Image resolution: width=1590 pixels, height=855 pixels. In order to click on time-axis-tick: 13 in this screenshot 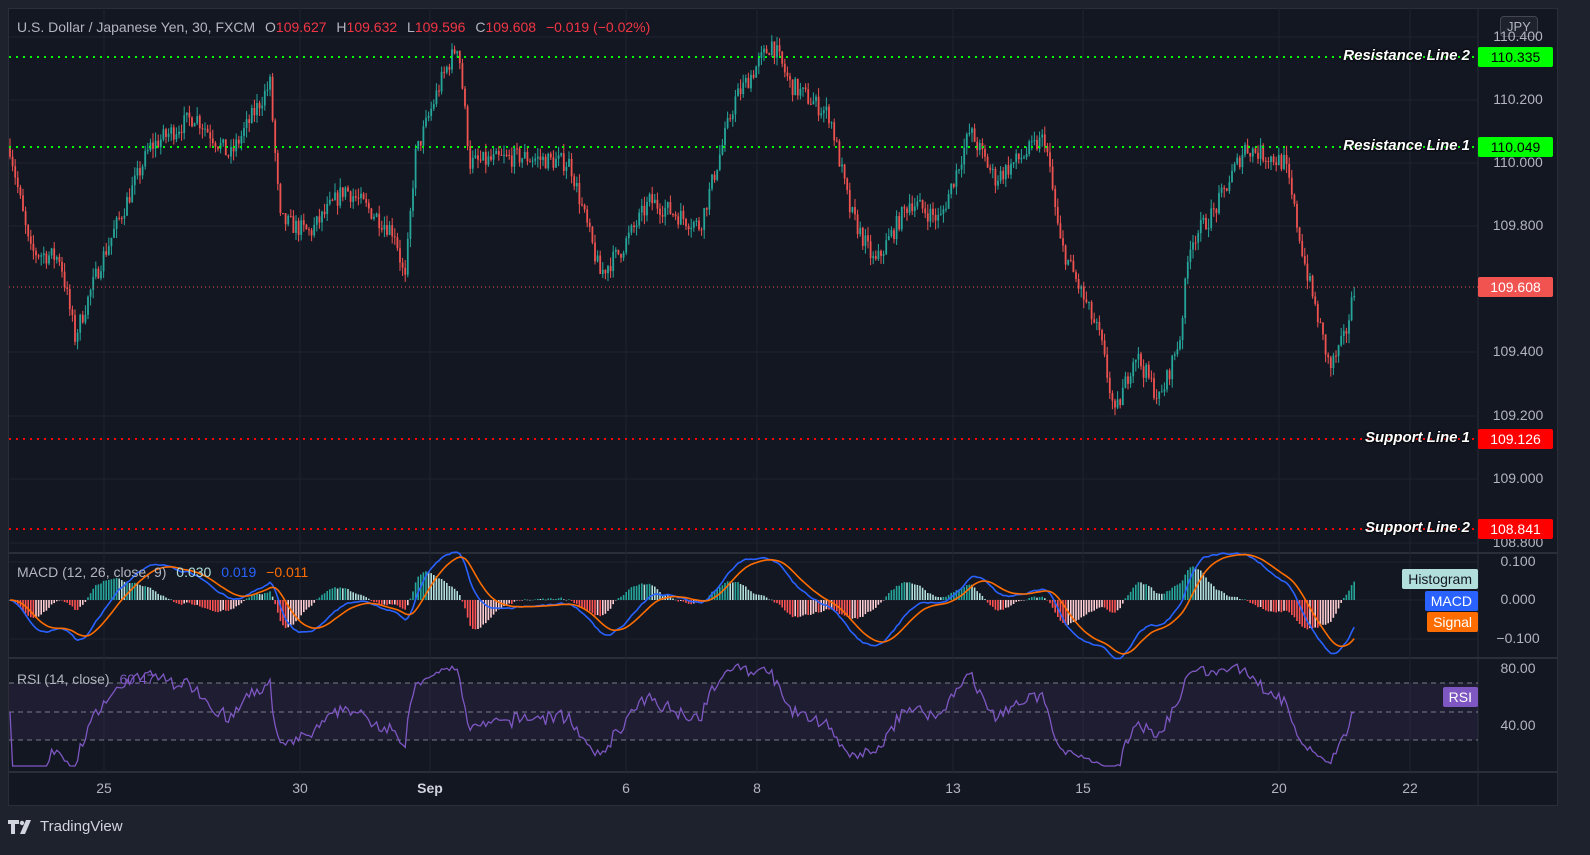, I will do `click(953, 788)`.